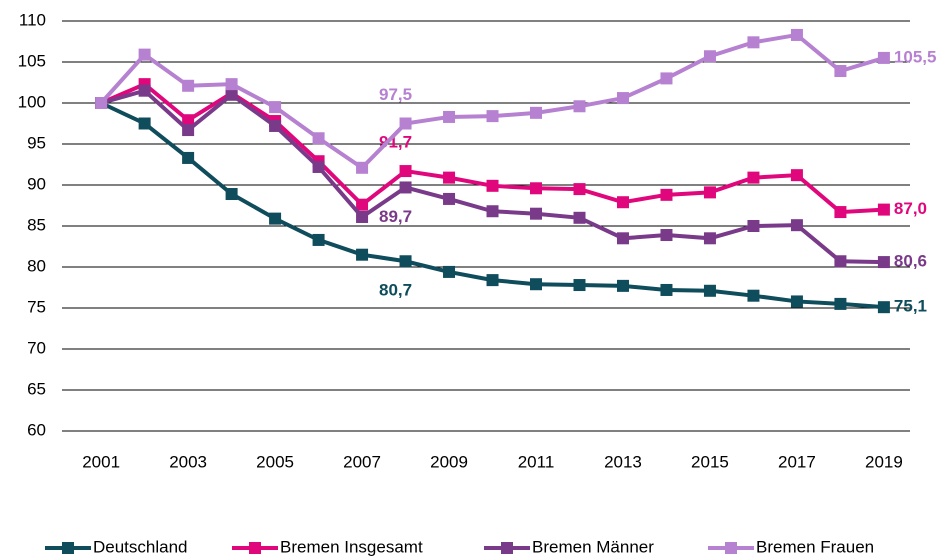 The height and width of the screenshot is (560, 952). What do you see at coordinates (275, 461) in the screenshot?
I see `x-tick-label: 2005` at bounding box center [275, 461].